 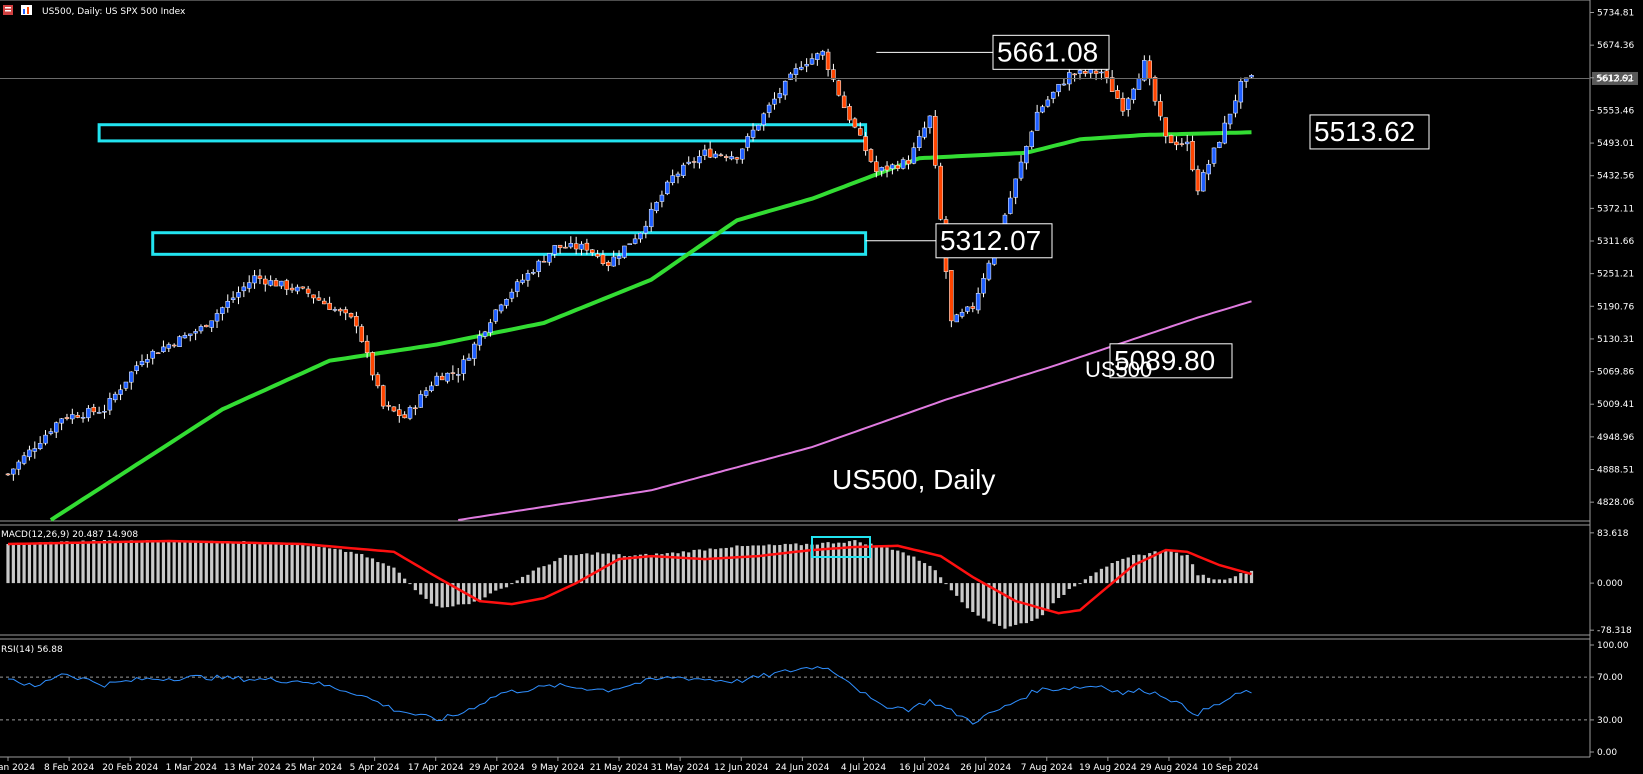 What do you see at coordinates (375, 768) in the screenshot?
I see `date-tick-label: 5 Apr 2024` at bounding box center [375, 768].